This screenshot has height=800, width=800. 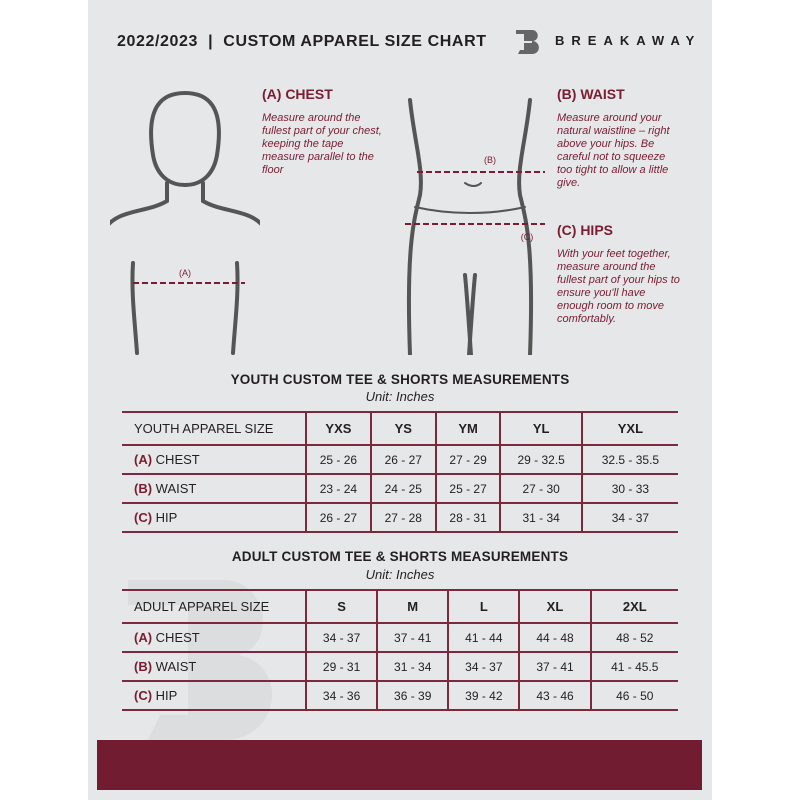 I want to click on size-col: YXS, so click(x=338, y=428).